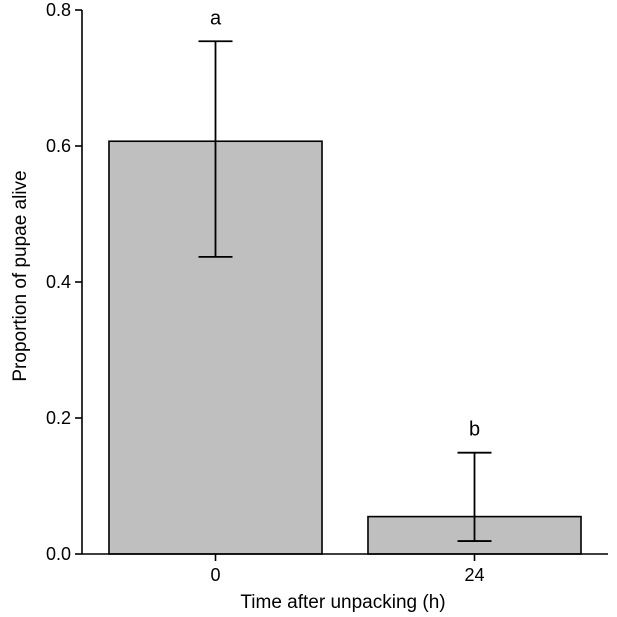  What do you see at coordinates (58, 10) in the screenshot?
I see `y-tick-label: 0.8` at bounding box center [58, 10].